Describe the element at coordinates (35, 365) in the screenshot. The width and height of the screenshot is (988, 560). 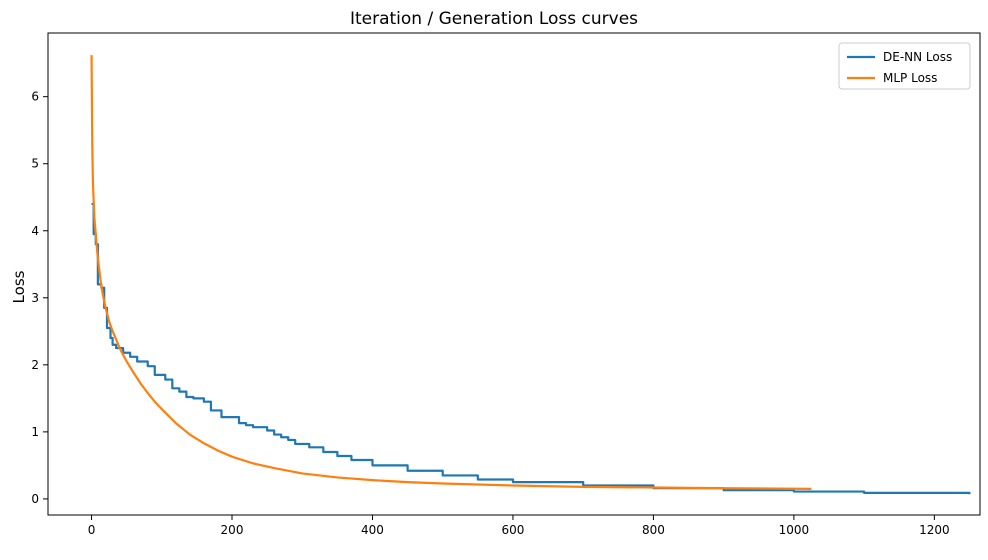
I see `y-tick-label: 2` at that location.